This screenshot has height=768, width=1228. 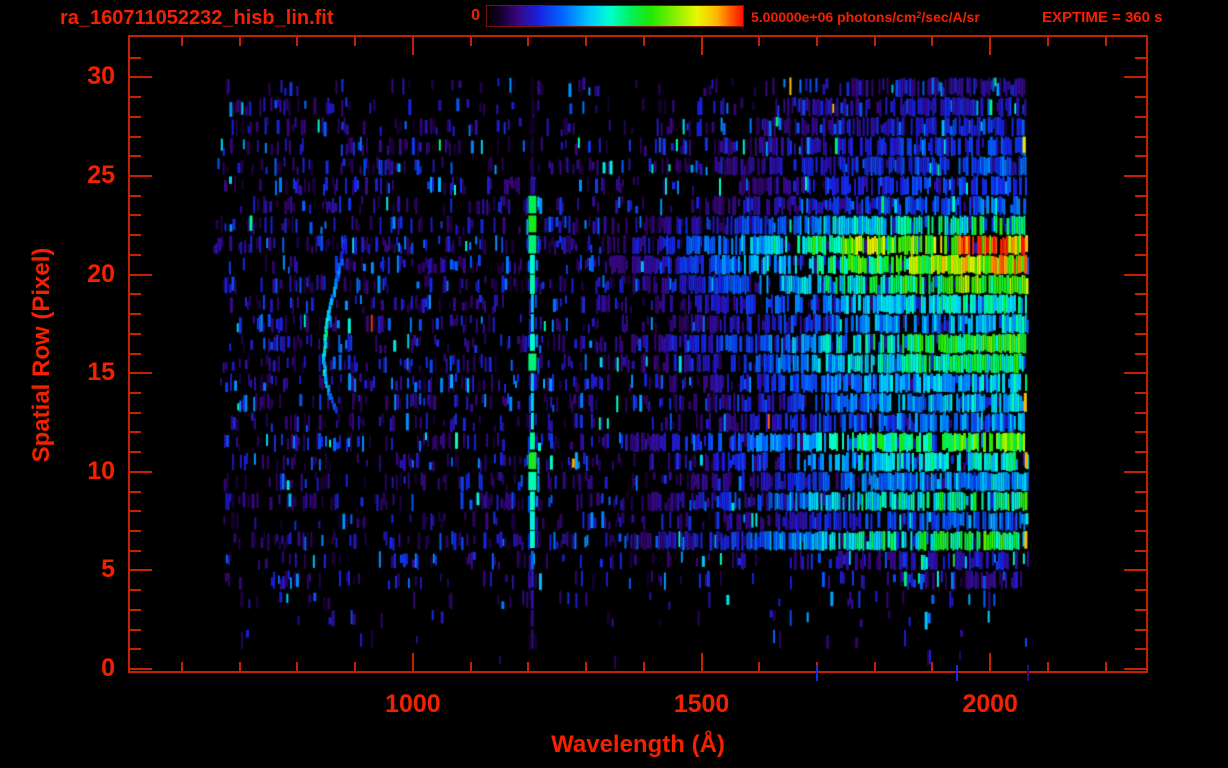 I want to click on colorbar-max-label: 5.00000e+06 photons/cm2/sec/A/sr, so click(x=865, y=17).